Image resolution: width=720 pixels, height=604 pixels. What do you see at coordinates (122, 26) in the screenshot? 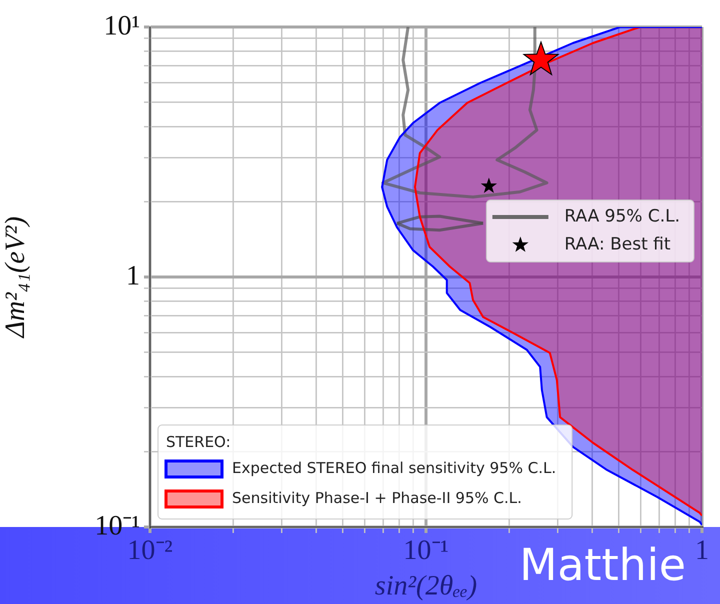
I see `y-tick-label: 10¹` at bounding box center [122, 26].